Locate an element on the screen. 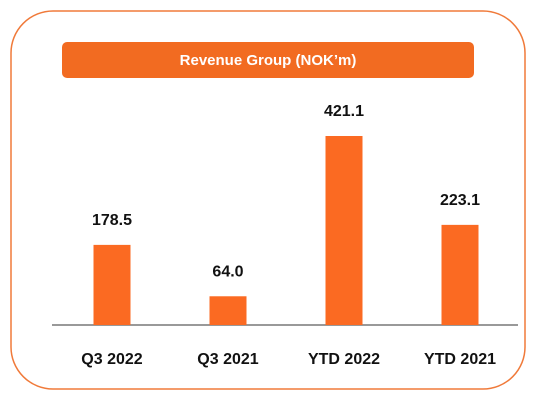  value-label: 64.0 is located at coordinates (227, 271).